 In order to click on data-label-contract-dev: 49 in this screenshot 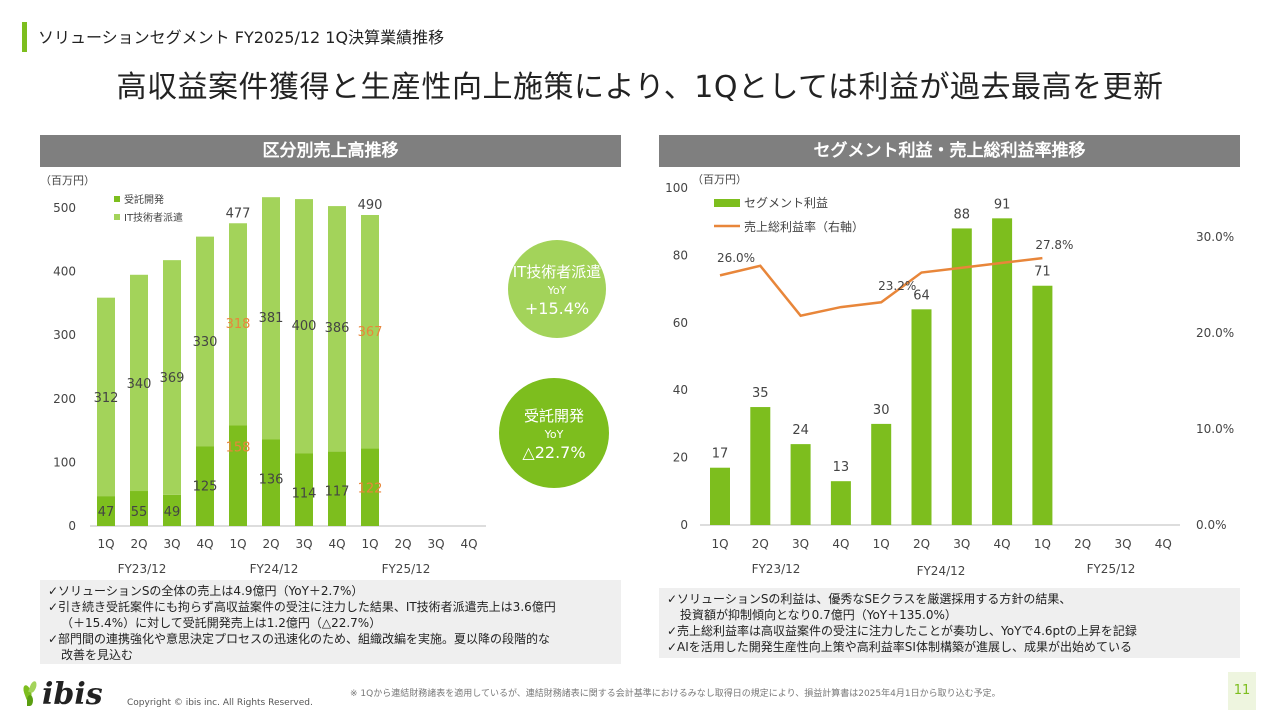, I will do `click(172, 512)`.